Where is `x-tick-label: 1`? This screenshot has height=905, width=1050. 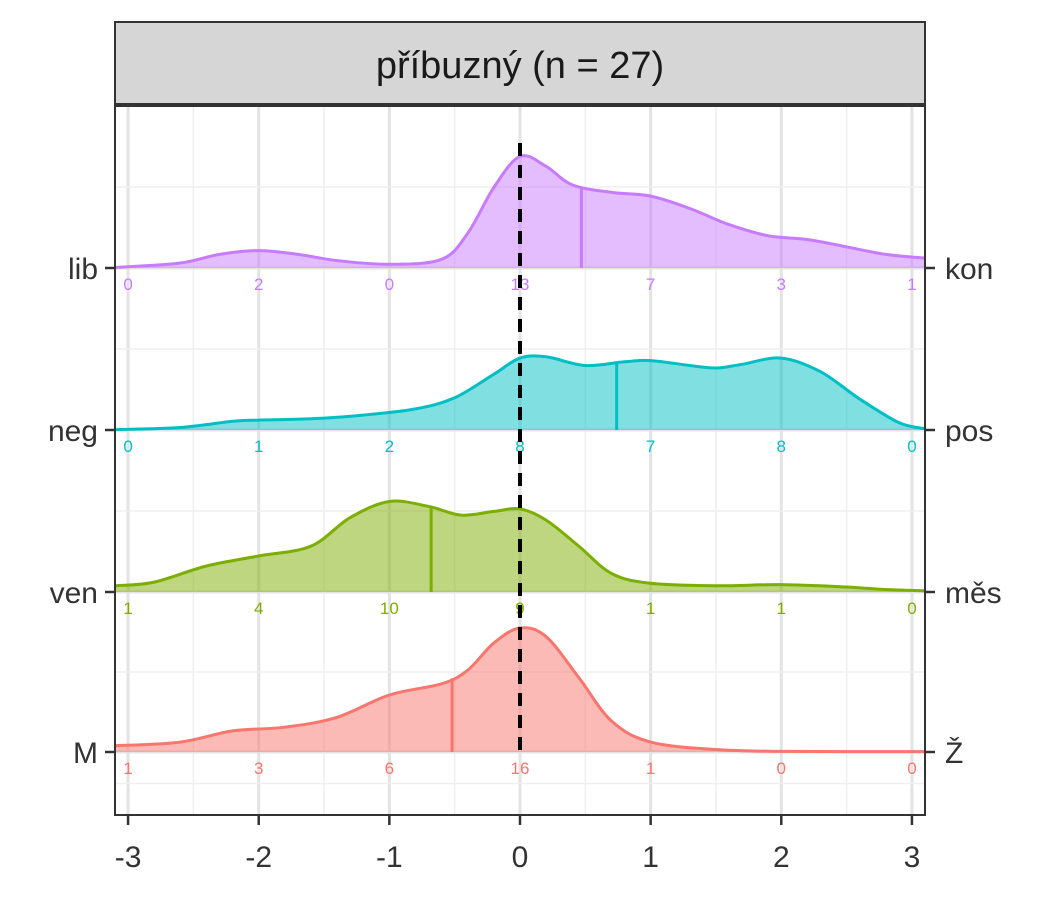
x-tick-label: 1 is located at coordinates (650, 857).